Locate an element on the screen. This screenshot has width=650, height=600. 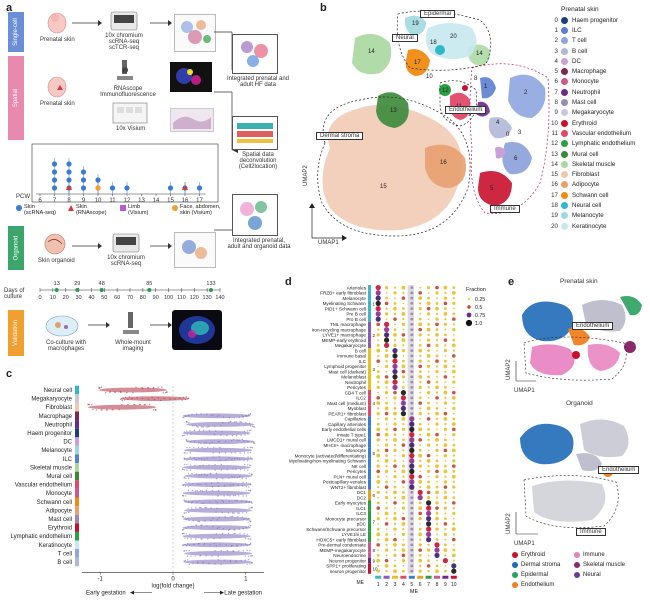
pcw-tick-label: 15 is located at coordinates (170, 201).